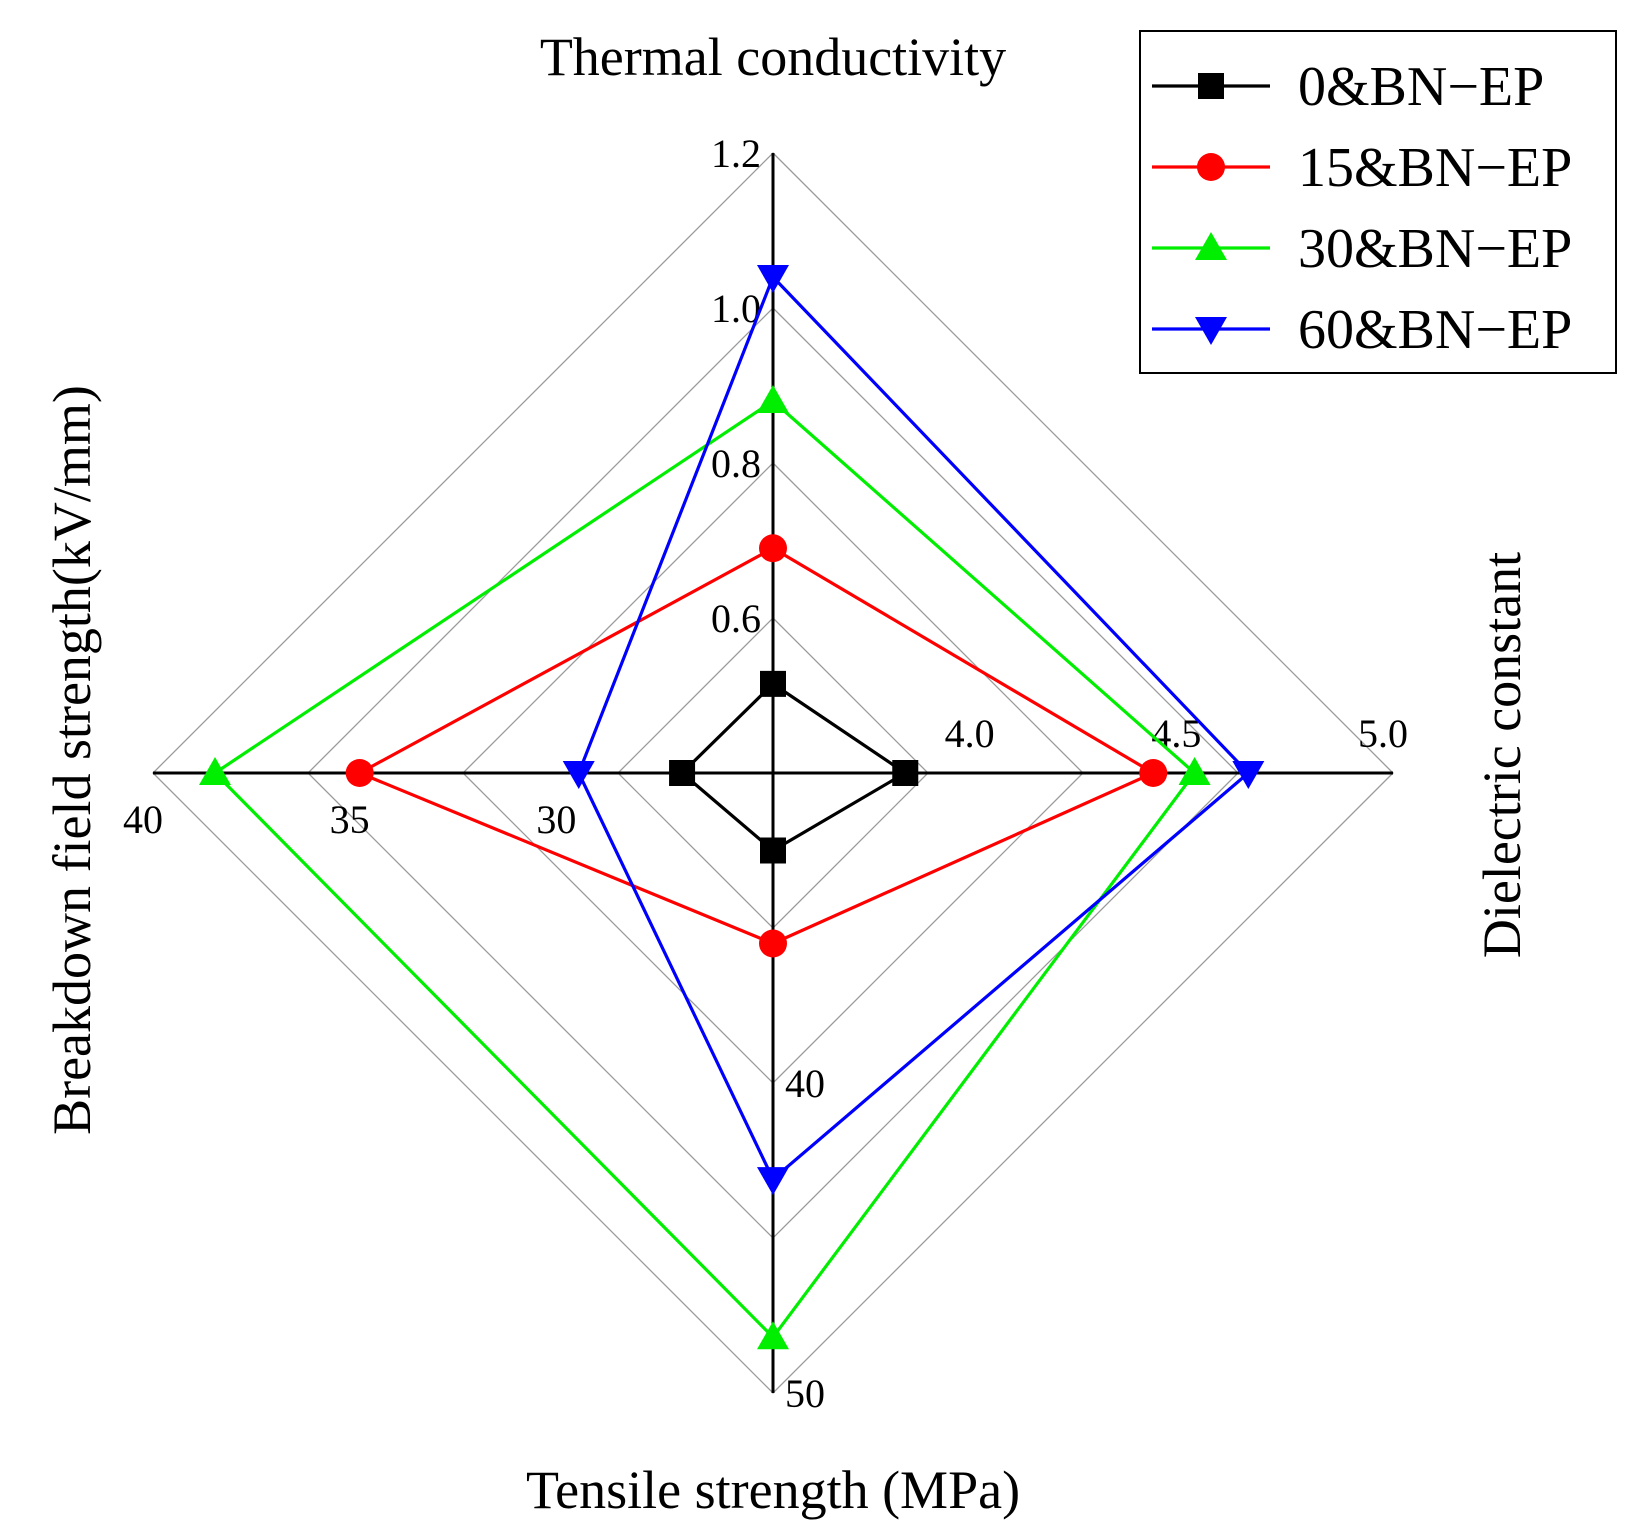 This screenshot has height=1539, width=1644. I want to click on axis-title-bottom: Tensile strength (MPa), so click(773, 1490).